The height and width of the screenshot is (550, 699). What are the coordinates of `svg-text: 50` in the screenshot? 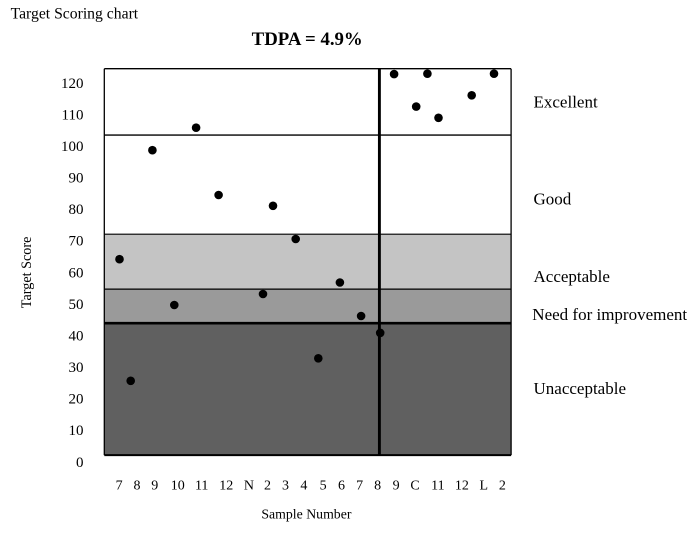 It's located at (76, 305).